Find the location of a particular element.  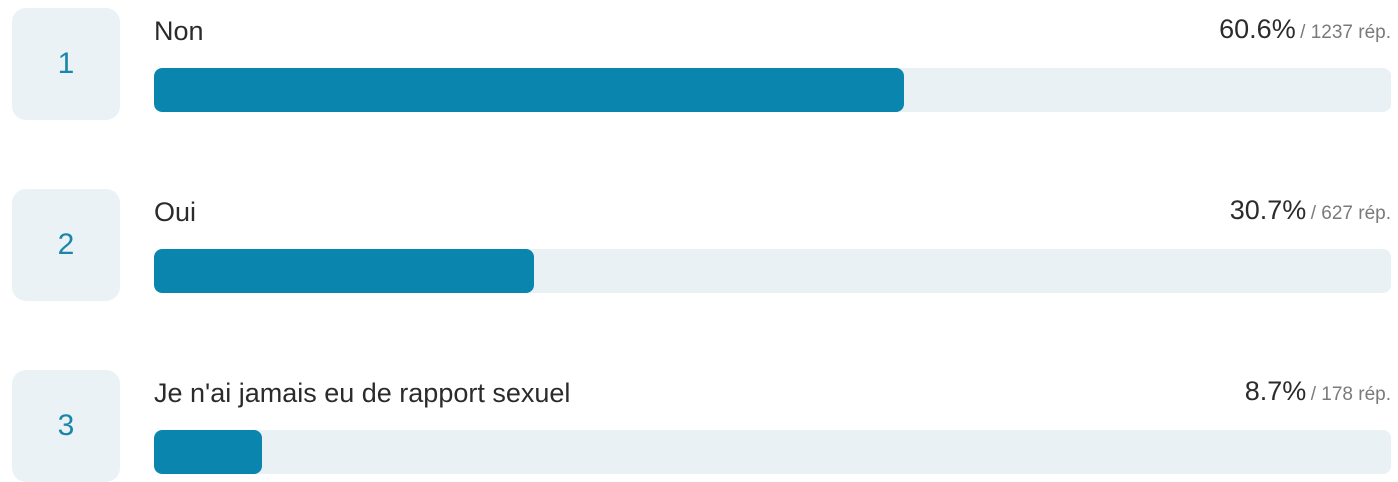

rank-number: 1 is located at coordinates (66, 63).